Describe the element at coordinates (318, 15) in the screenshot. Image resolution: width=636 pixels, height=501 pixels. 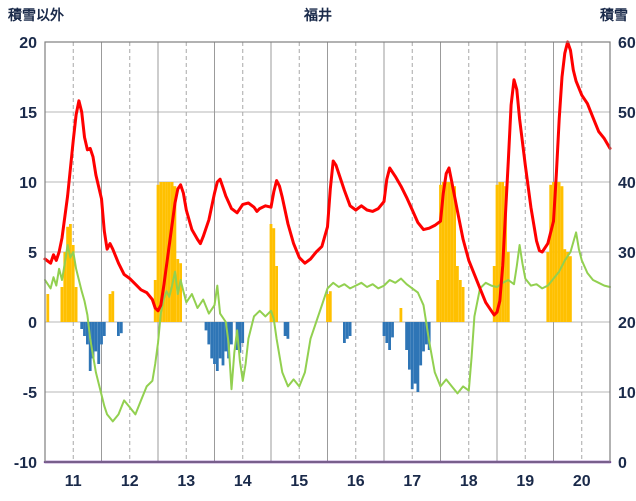
I see `chart-title: 福井` at that location.